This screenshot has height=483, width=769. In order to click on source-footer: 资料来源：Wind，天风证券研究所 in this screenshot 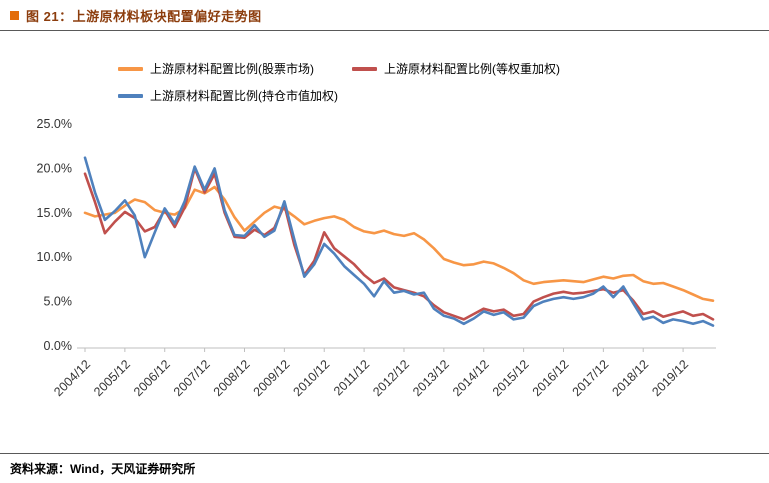, I will do `click(384, 468)`.